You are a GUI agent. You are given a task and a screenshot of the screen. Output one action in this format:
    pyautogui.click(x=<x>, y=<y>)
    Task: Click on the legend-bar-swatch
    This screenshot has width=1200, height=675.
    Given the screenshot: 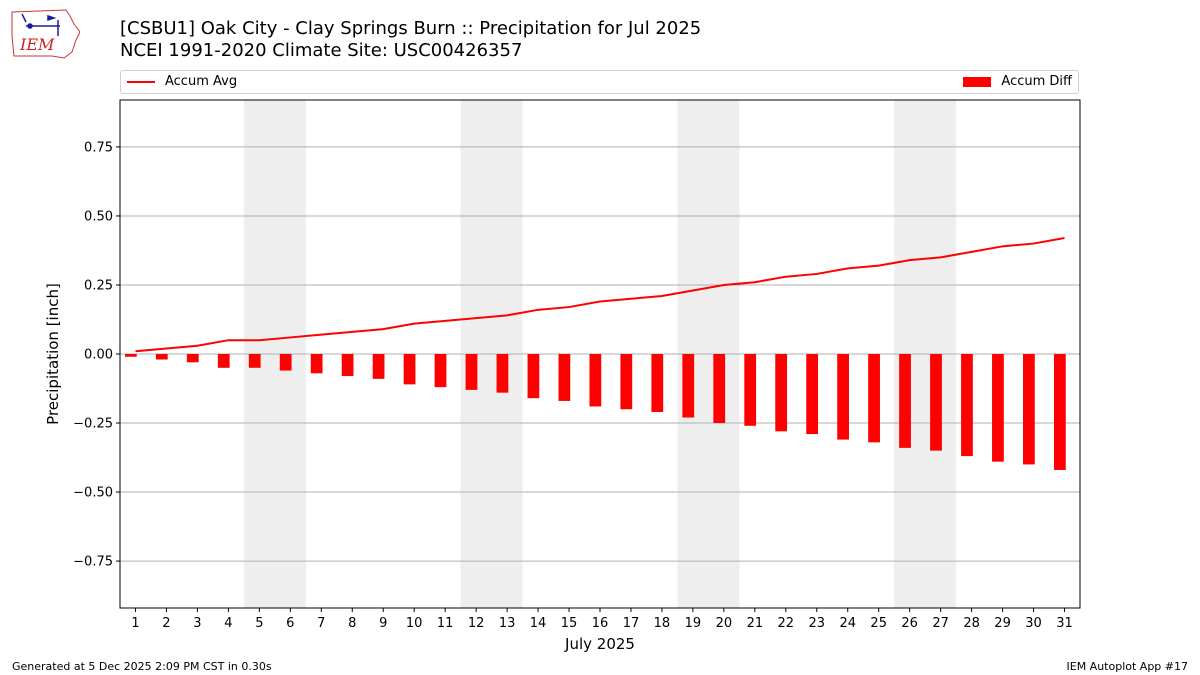 What is the action you would take?
    pyautogui.click(x=977, y=81)
    